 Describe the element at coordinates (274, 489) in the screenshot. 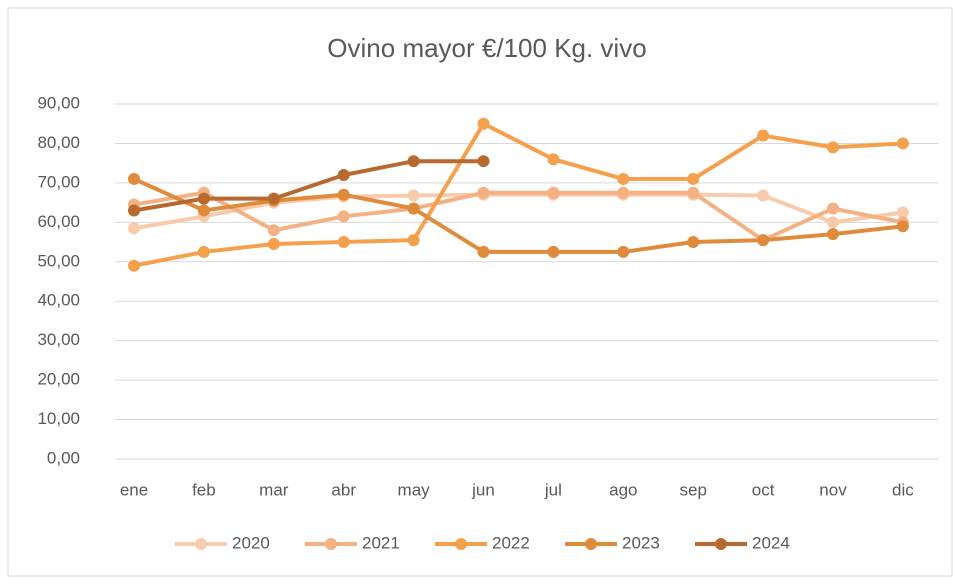

I see `x-tick-label: mar` at that location.